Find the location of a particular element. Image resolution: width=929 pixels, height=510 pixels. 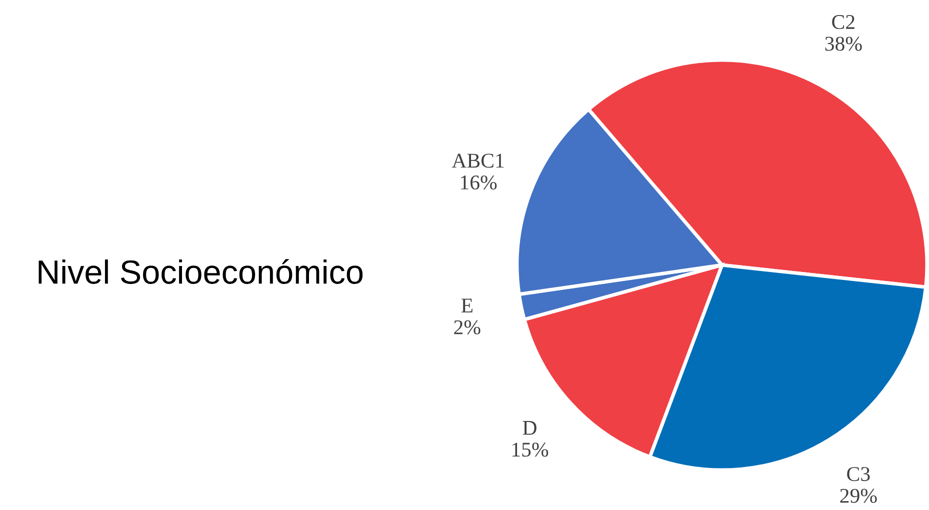

slice-label: C2 is located at coordinates (843, 22).